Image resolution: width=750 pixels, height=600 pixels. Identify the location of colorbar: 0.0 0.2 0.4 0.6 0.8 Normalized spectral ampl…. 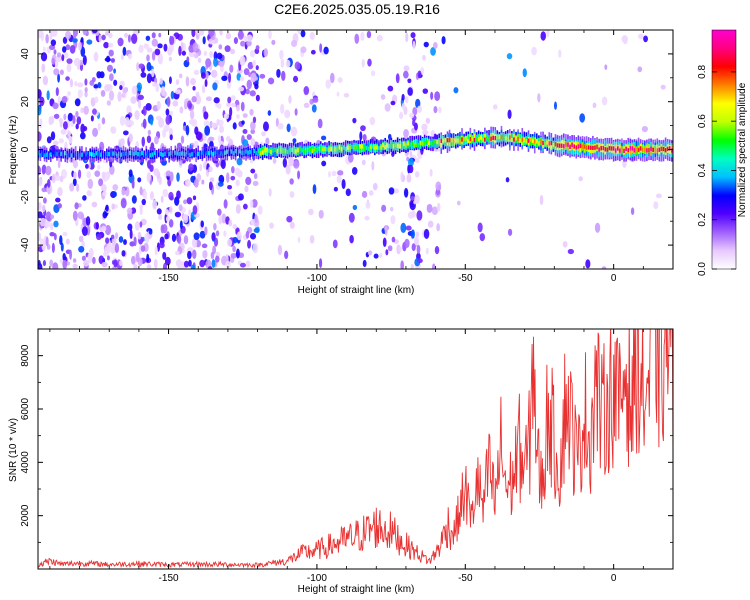
(722, 152).